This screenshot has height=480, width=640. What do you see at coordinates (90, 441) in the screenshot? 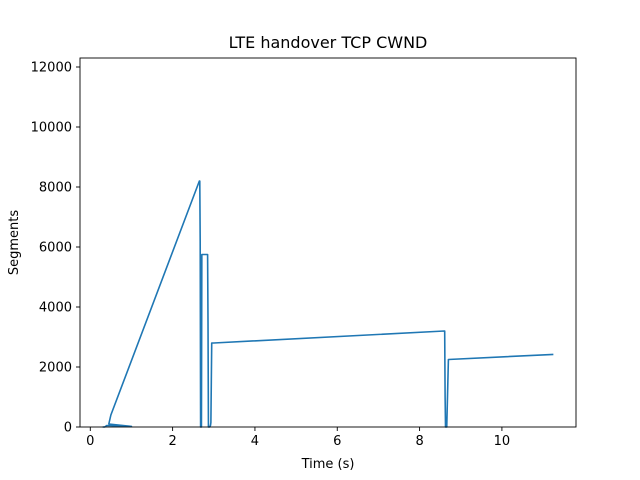
I see `x-tick-label: 0` at bounding box center [90, 441].